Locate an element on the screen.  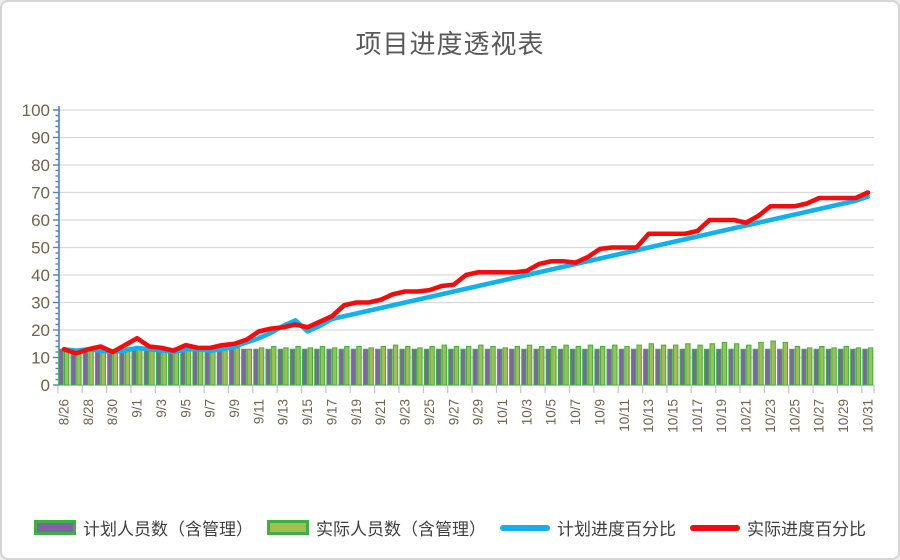
svg-text: 90 is located at coordinates (40, 138).